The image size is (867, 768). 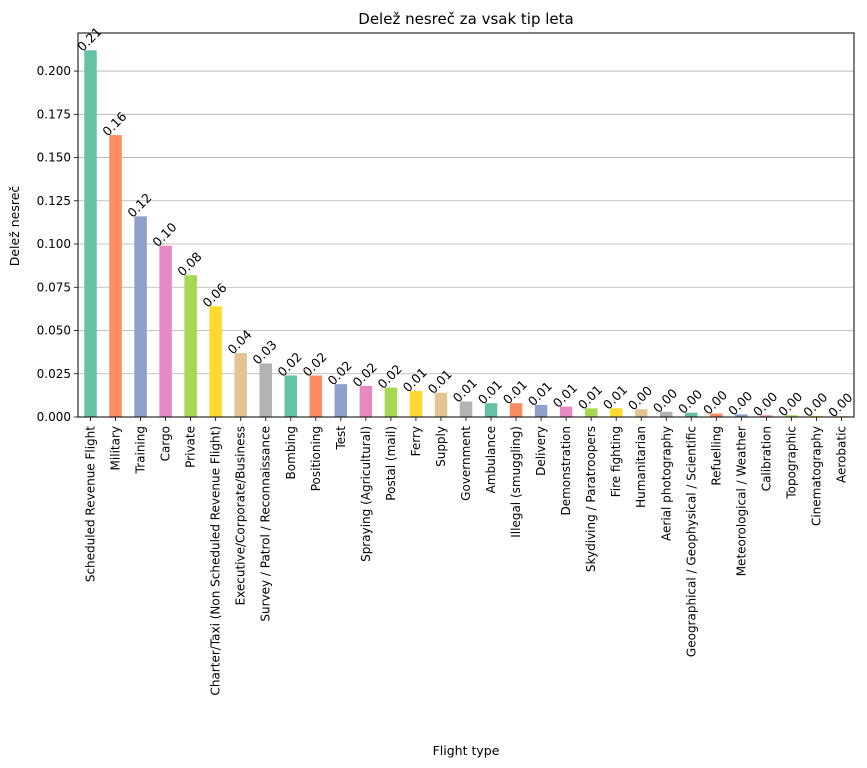 What do you see at coordinates (341, 438) in the screenshot?
I see `x-tick-label: Test` at bounding box center [341, 438].